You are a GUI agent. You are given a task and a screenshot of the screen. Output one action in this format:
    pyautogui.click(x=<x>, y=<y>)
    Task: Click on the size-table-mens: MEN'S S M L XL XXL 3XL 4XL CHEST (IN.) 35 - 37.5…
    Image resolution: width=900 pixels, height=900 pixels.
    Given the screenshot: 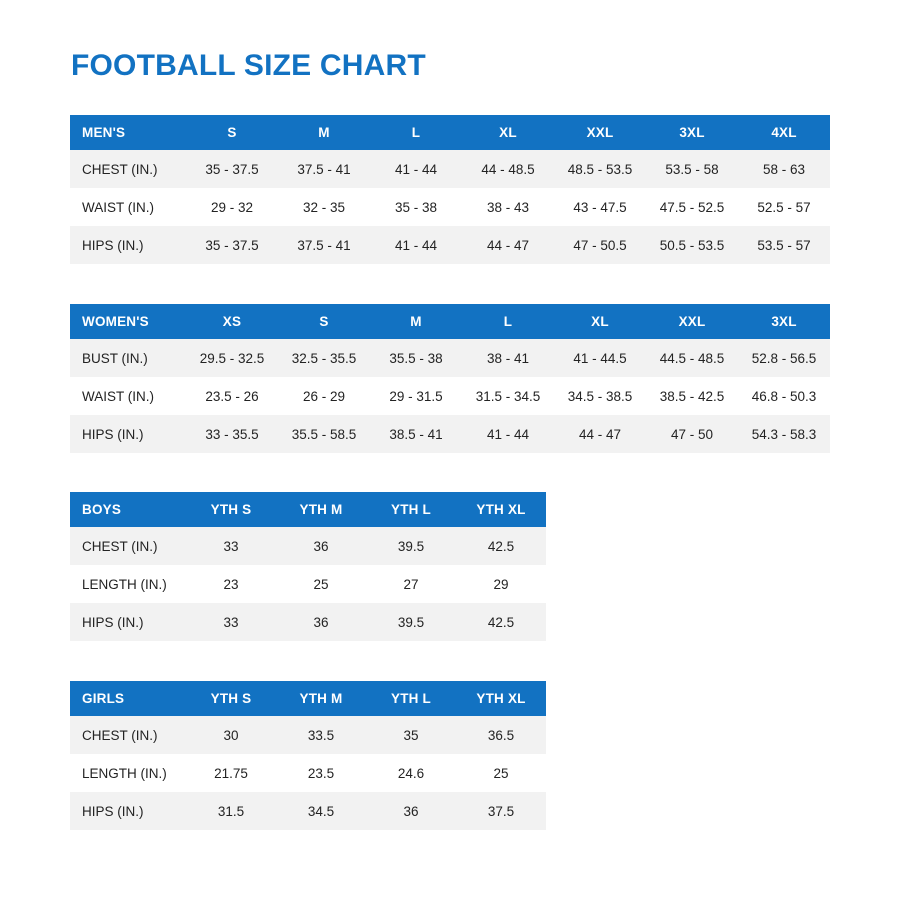 What is the action you would take?
    pyautogui.click(x=450, y=189)
    